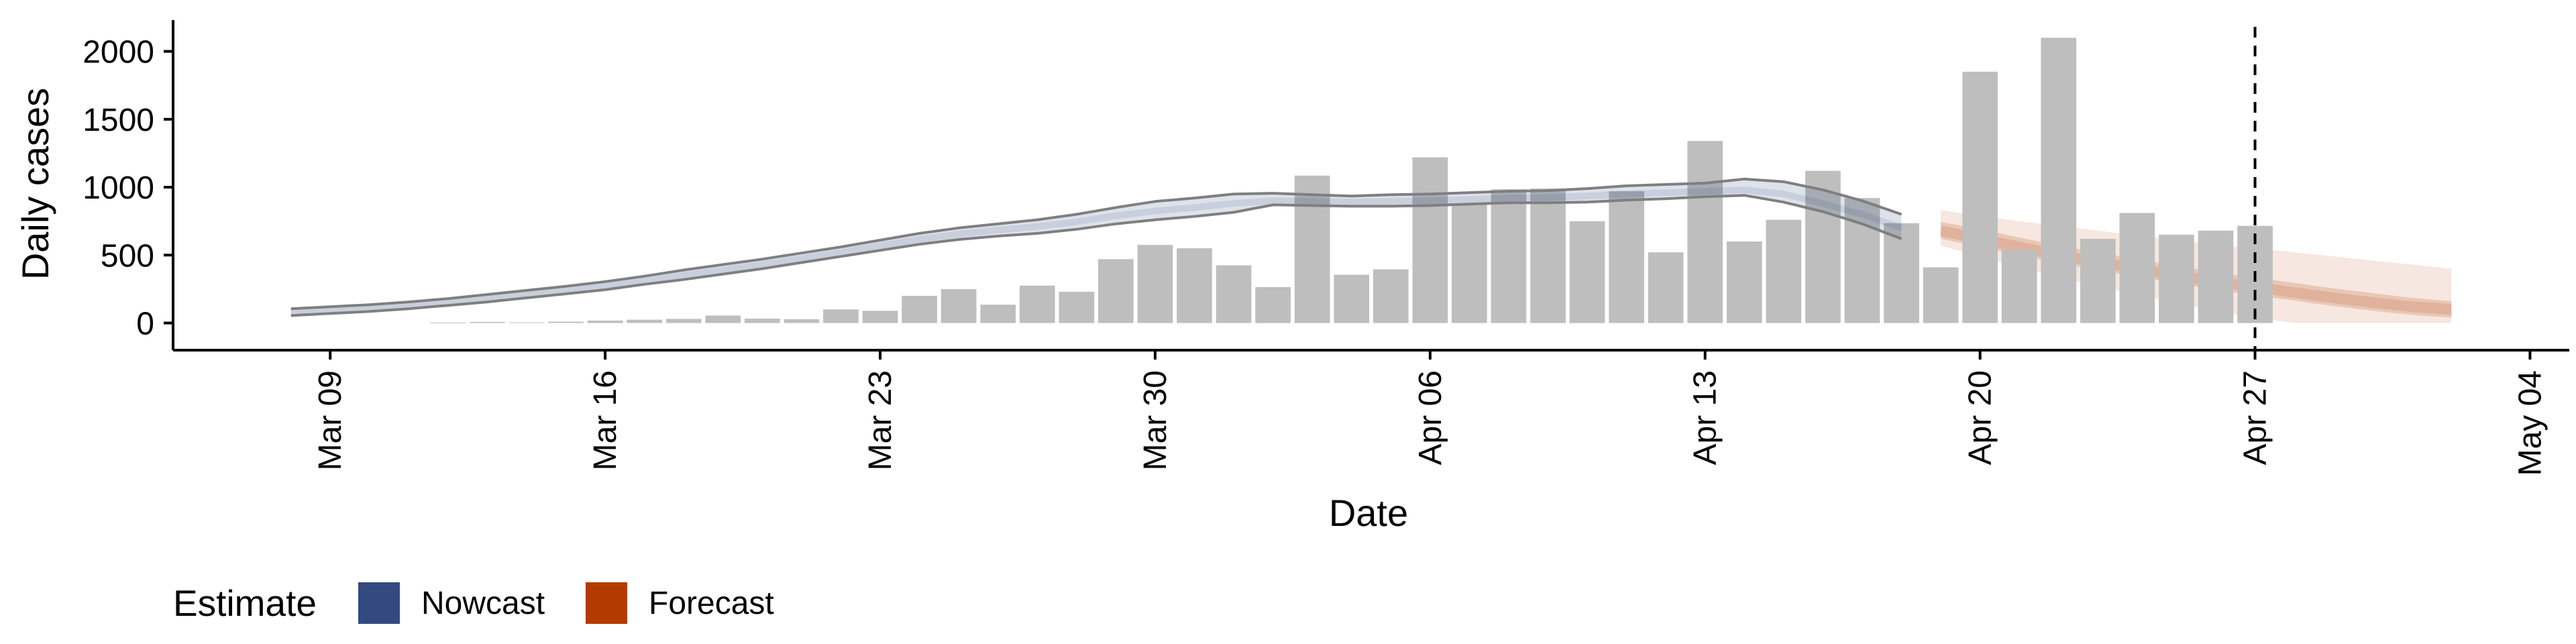 The width and height of the screenshot is (2576, 644). I want to click on forecast-median, so click(2195, 270).